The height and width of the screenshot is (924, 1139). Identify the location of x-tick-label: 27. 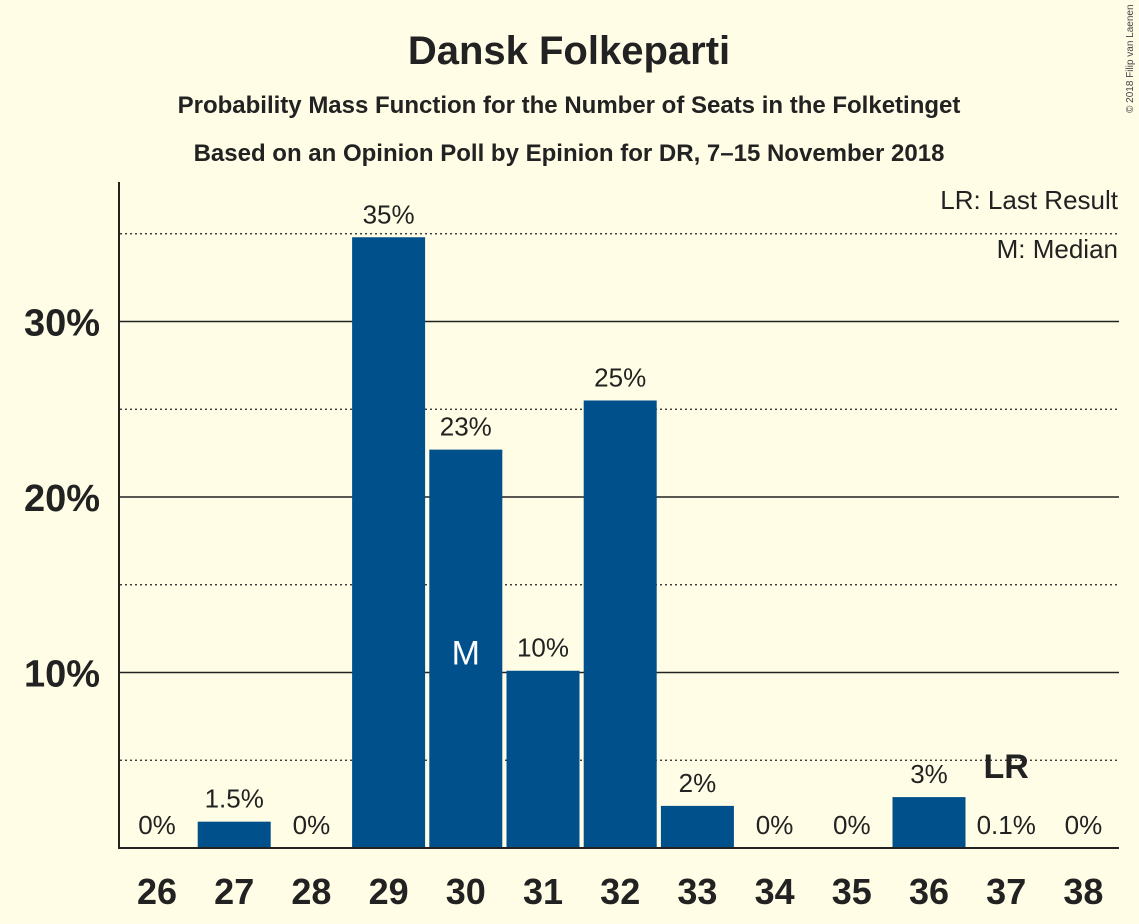
(234, 891).